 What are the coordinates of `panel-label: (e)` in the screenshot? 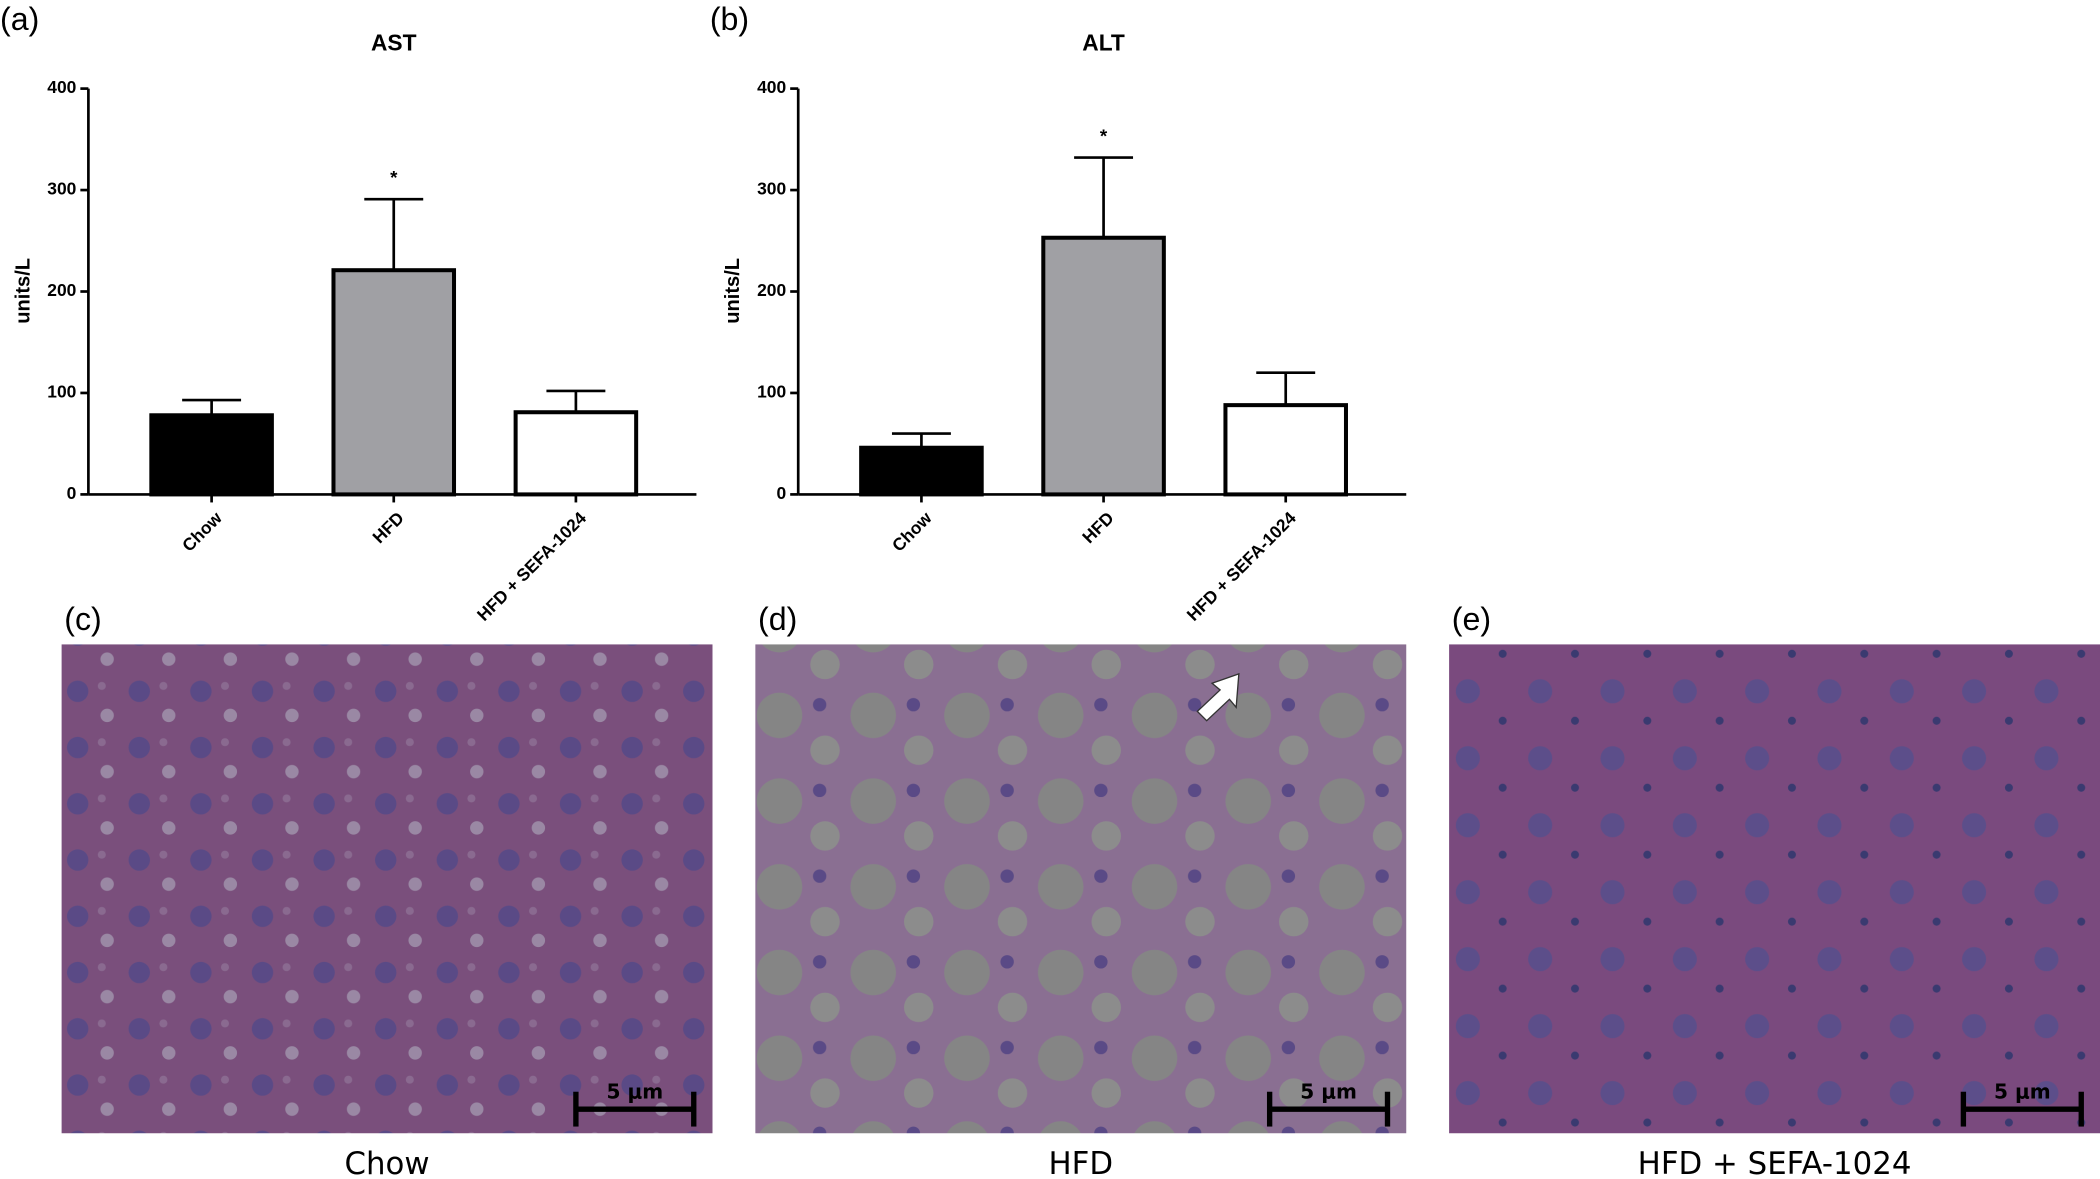 It's located at (1471, 619).